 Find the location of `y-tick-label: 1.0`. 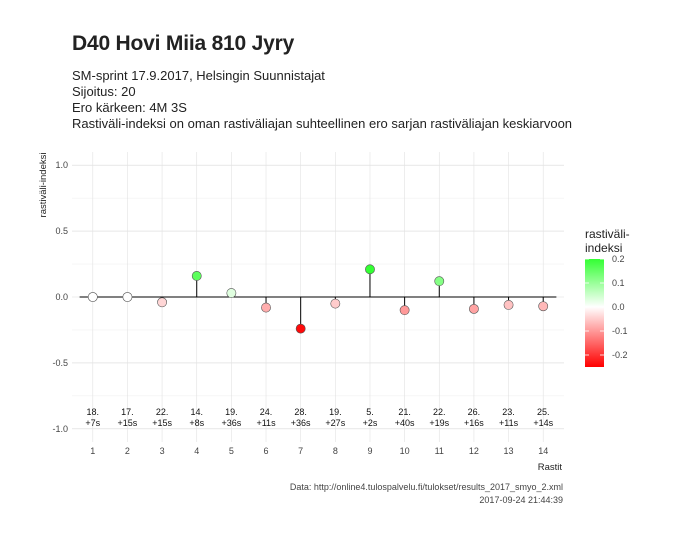

y-tick-label: 1.0 is located at coordinates (61, 165).